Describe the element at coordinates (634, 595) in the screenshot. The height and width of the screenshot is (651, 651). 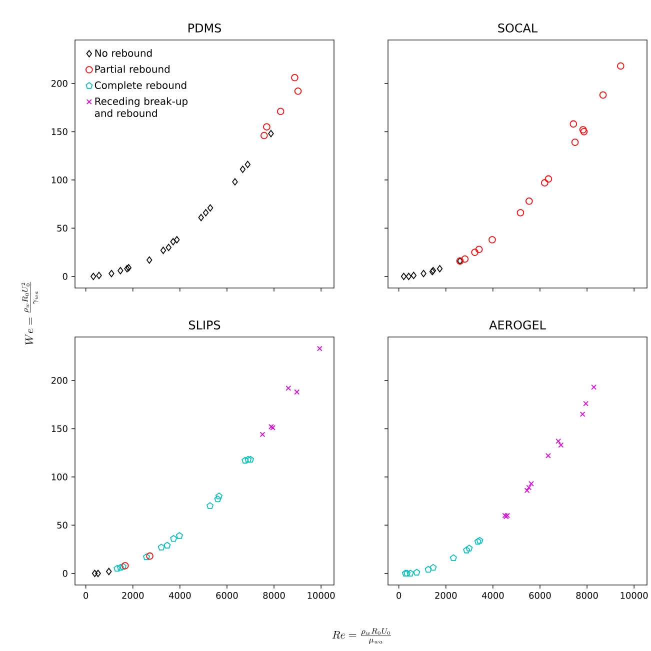
I see `x-tick-label: 10000` at that location.